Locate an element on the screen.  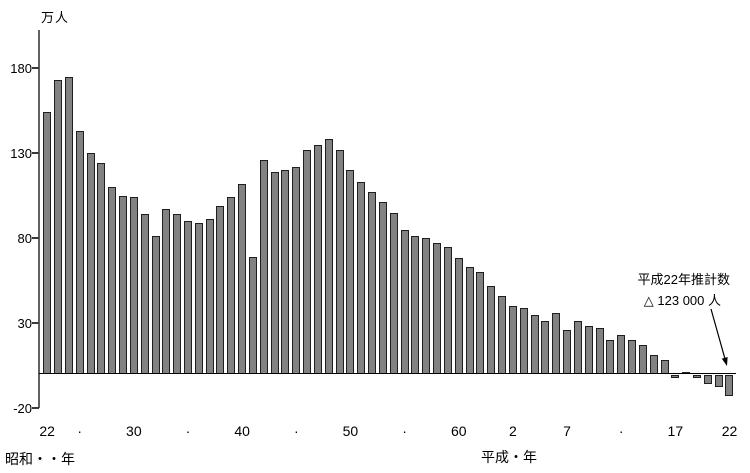
y-tick-label: 180 is located at coordinates (21, 68).